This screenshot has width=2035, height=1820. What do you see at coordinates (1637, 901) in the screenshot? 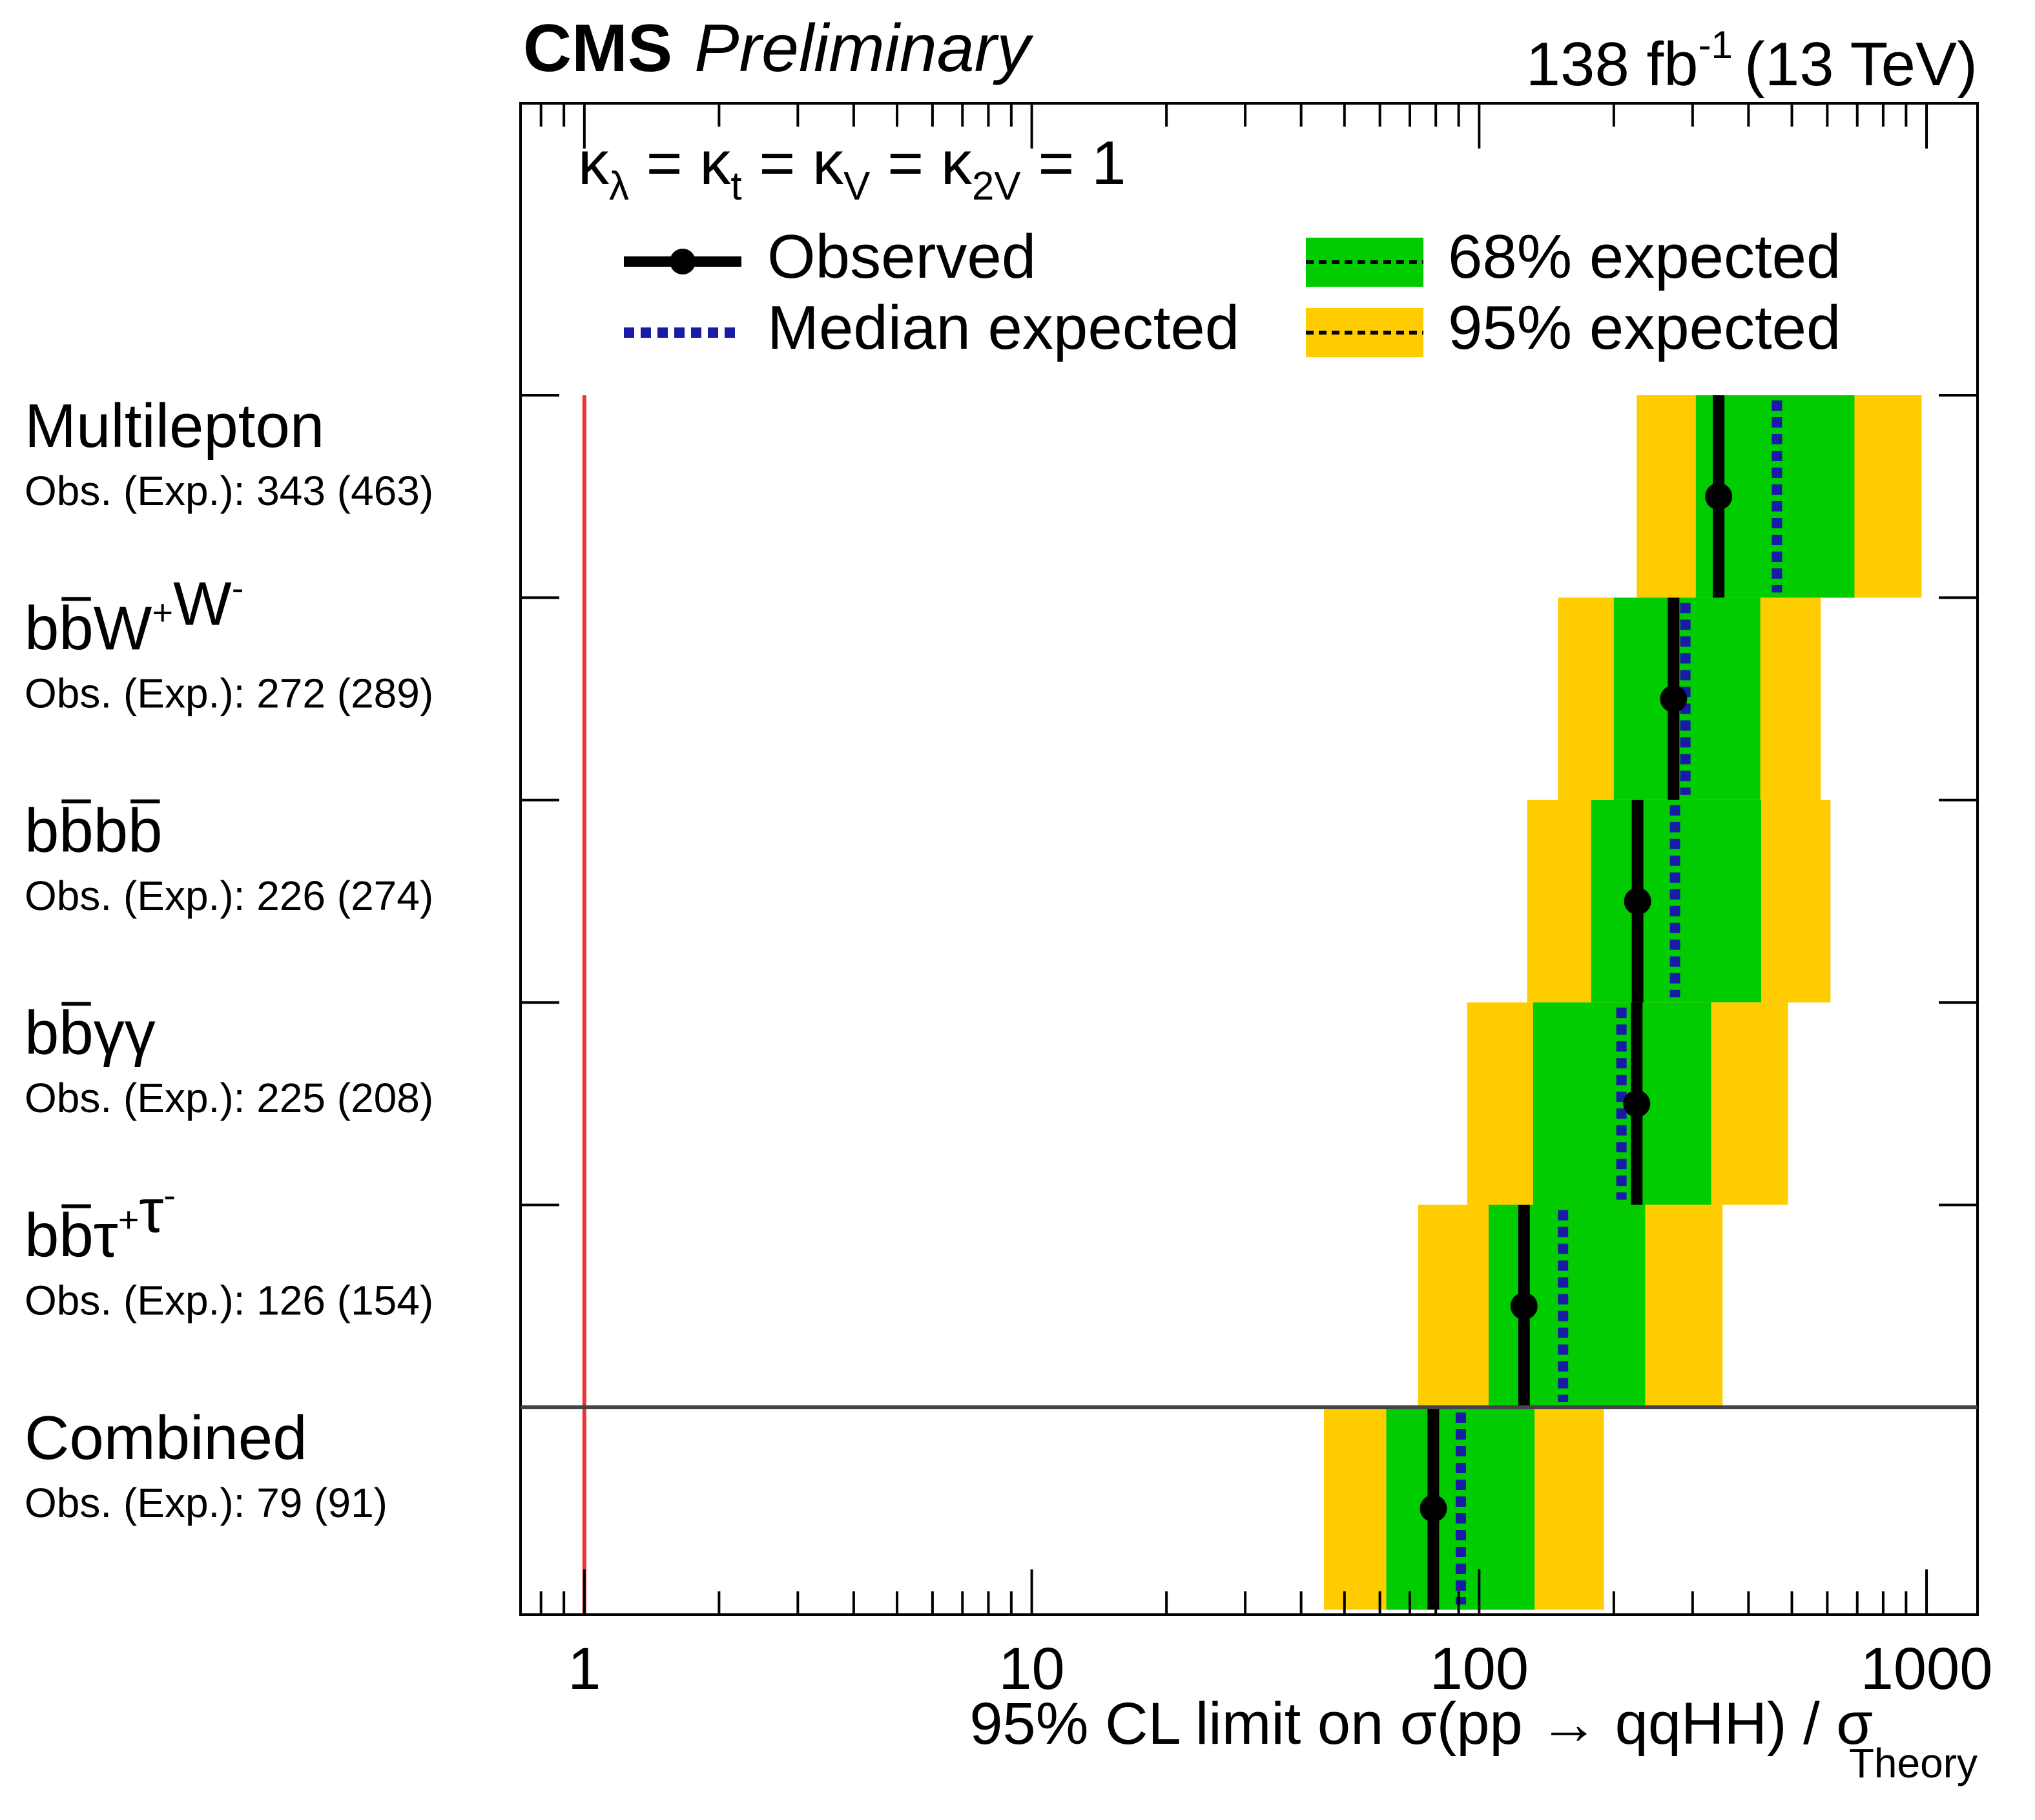
I see `observed-marker-bbbb` at bounding box center [1637, 901].